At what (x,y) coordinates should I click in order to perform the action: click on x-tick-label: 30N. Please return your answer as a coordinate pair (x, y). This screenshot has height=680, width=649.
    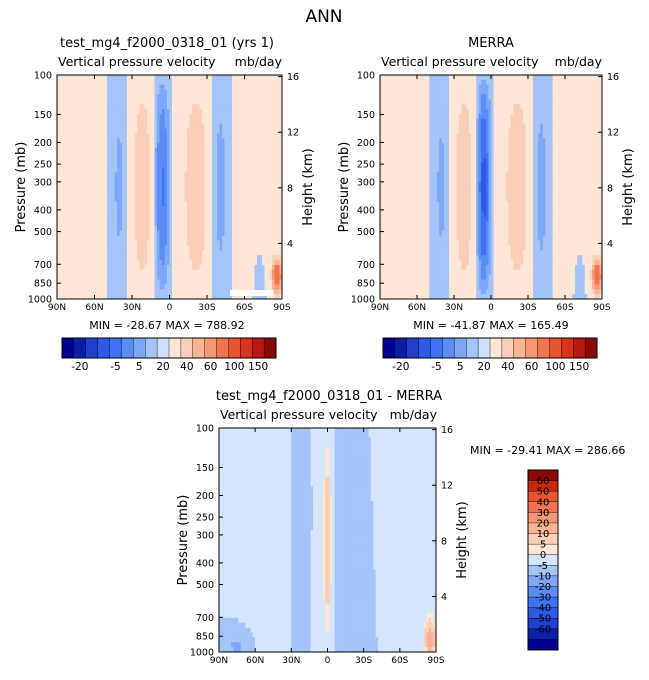
    Looking at the image, I should click on (132, 308).